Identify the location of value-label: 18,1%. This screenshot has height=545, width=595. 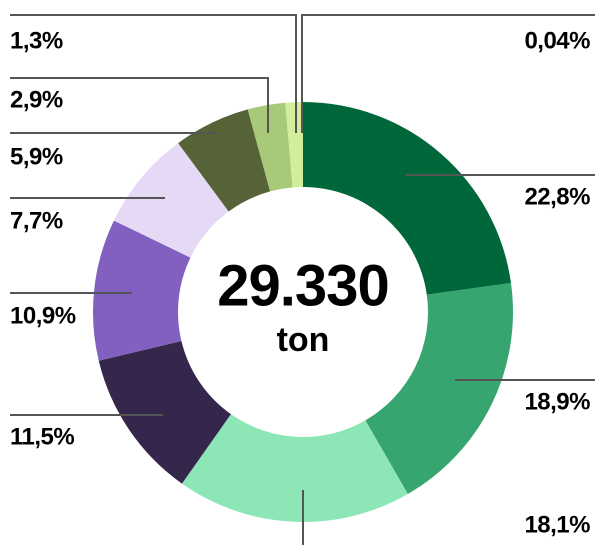
(557, 524).